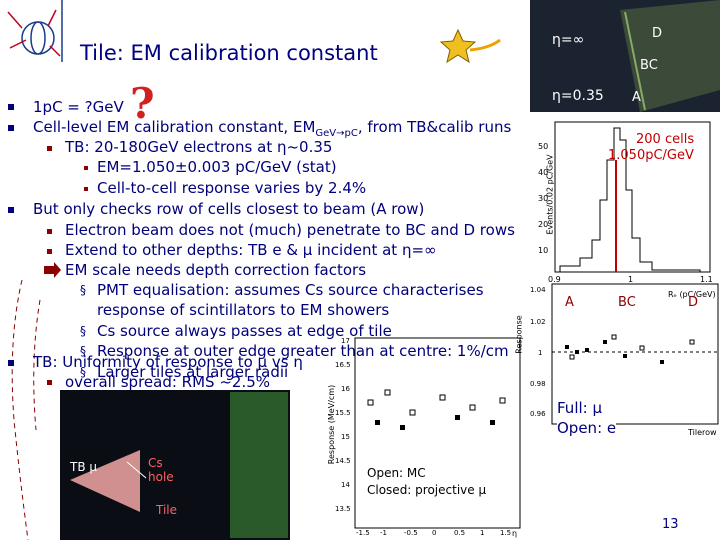 The image size is (720, 540). Describe the element at coordinates (343, 509) in the screenshot. I see `tick-label: 13.5` at that location.